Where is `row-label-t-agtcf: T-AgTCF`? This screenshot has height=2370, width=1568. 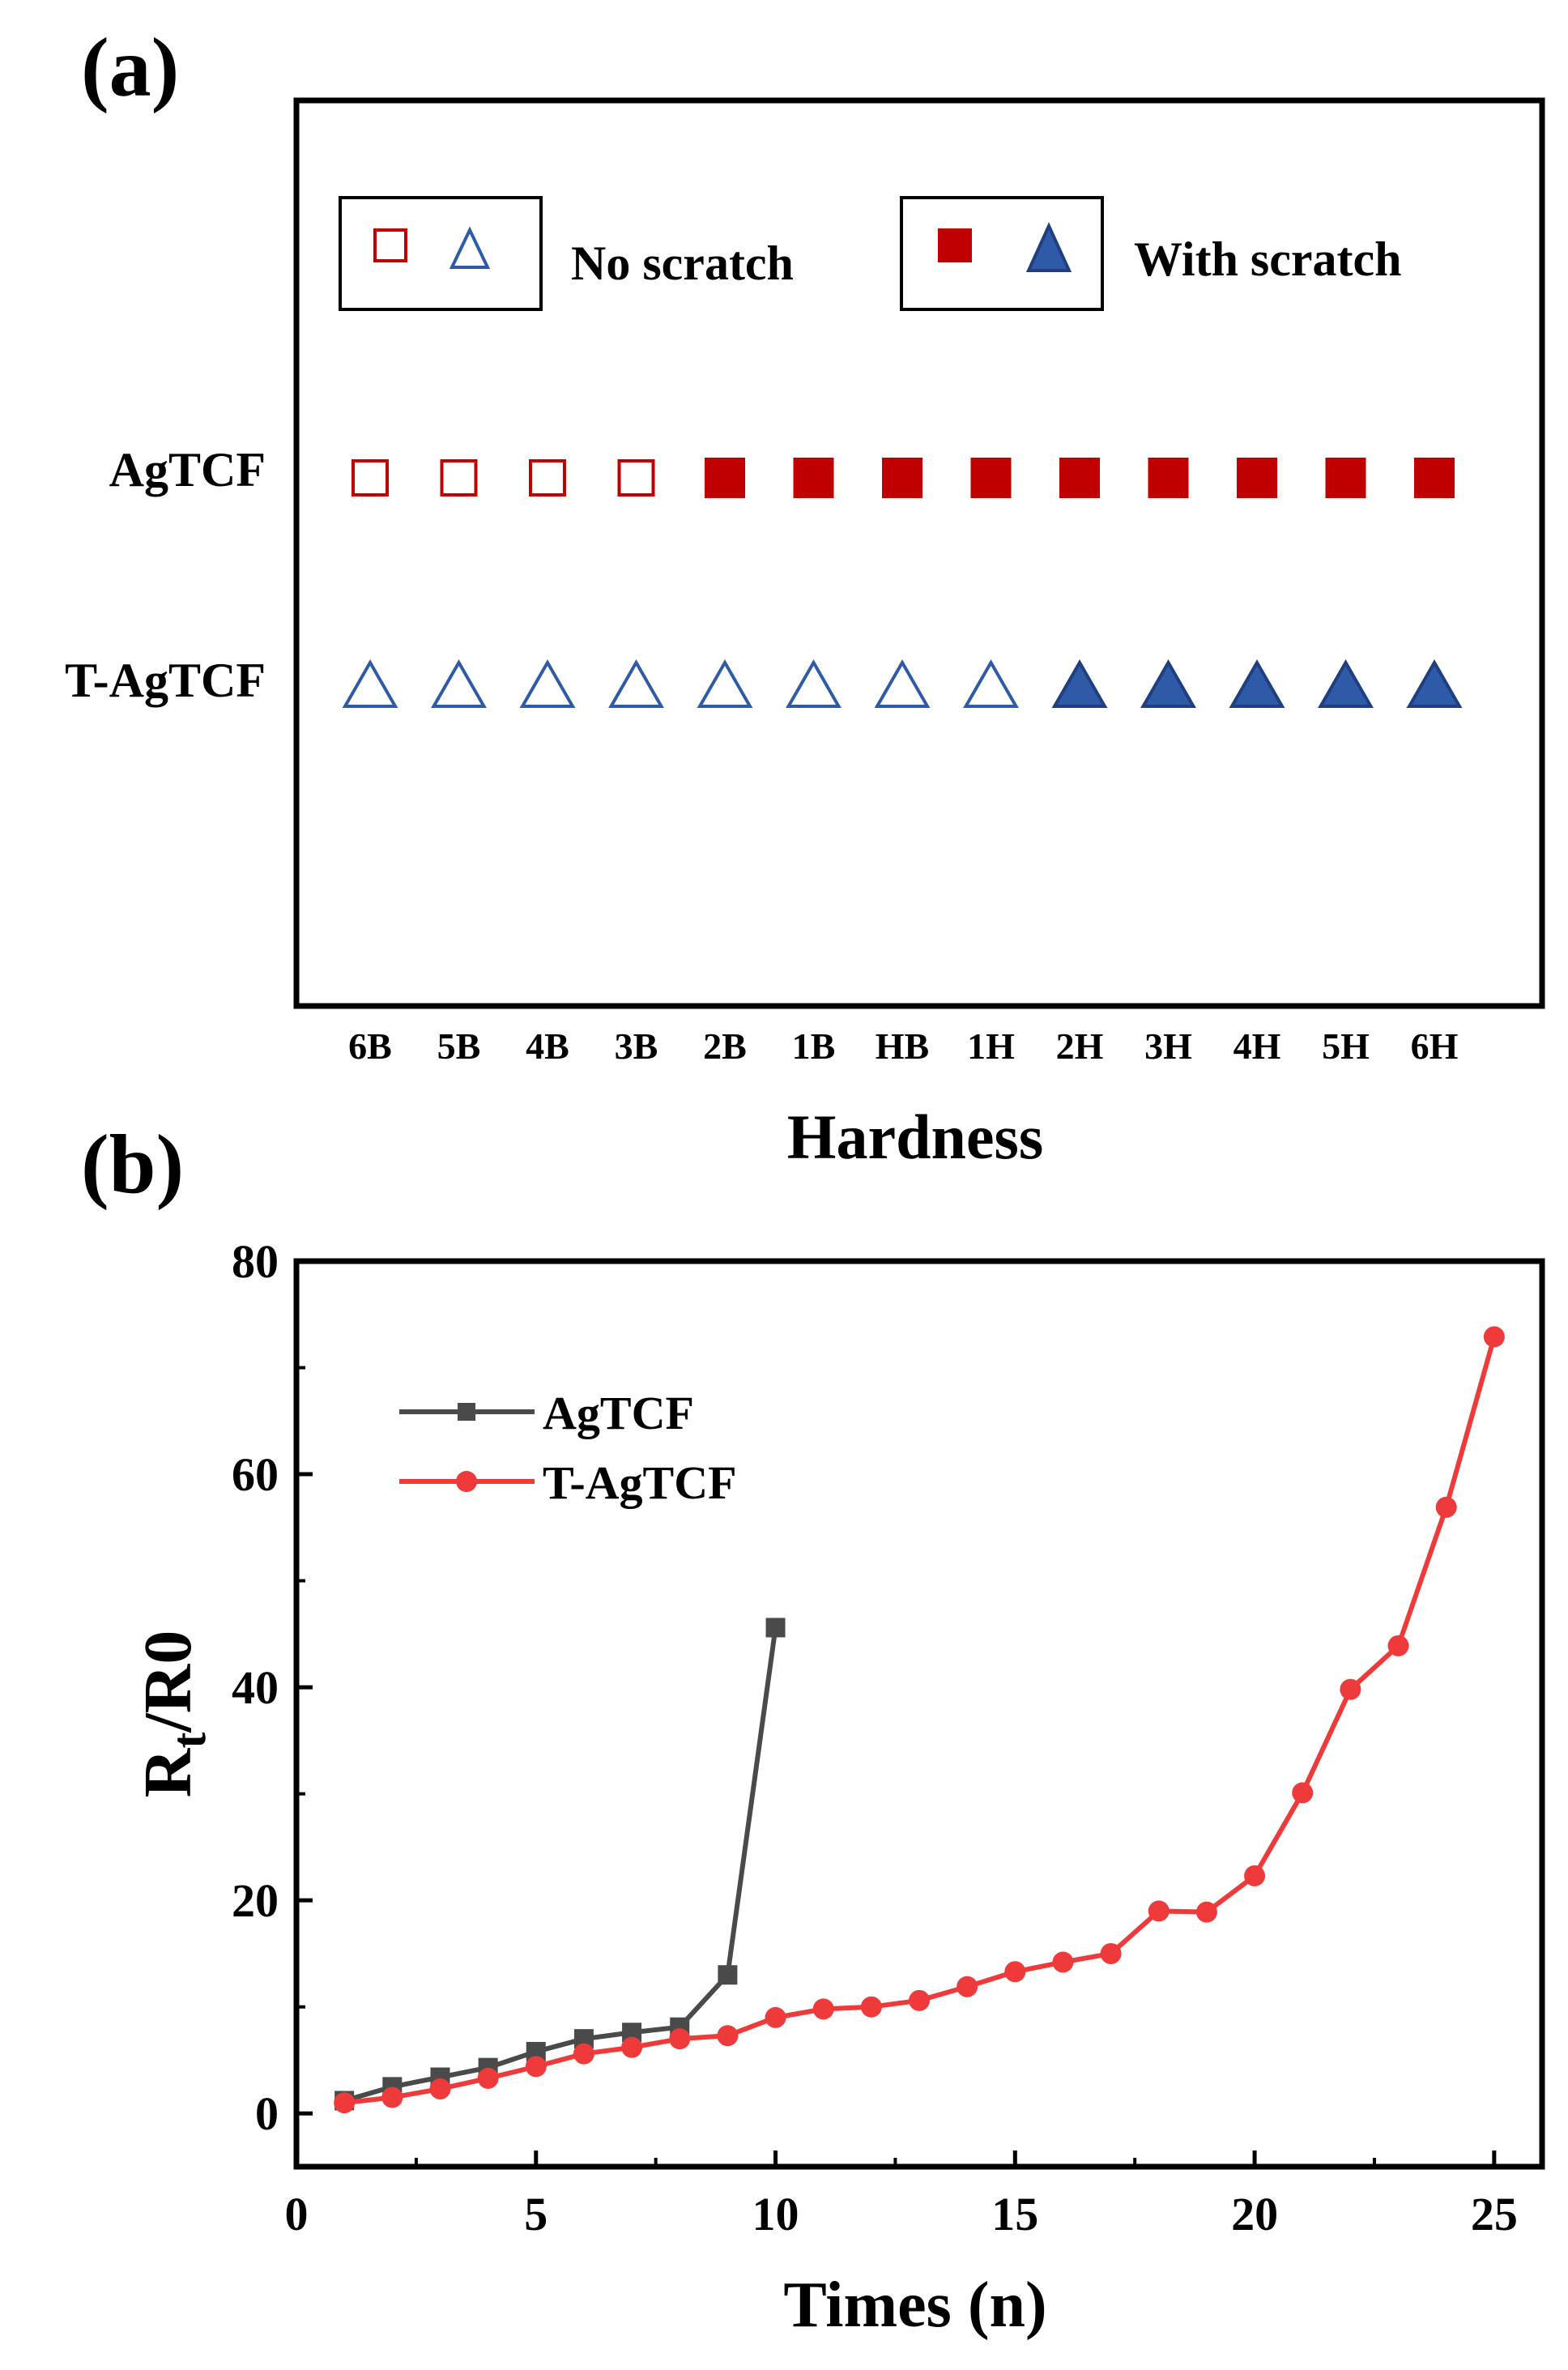 row-label-t-agtcf: T-AgTCF is located at coordinates (165, 680).